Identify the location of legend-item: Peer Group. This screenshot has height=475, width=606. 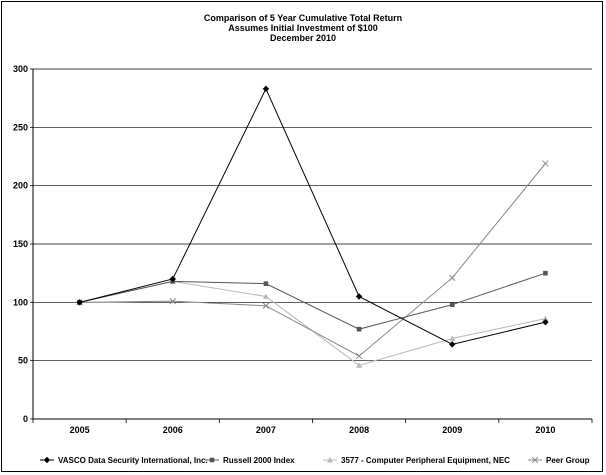
(559, 460).